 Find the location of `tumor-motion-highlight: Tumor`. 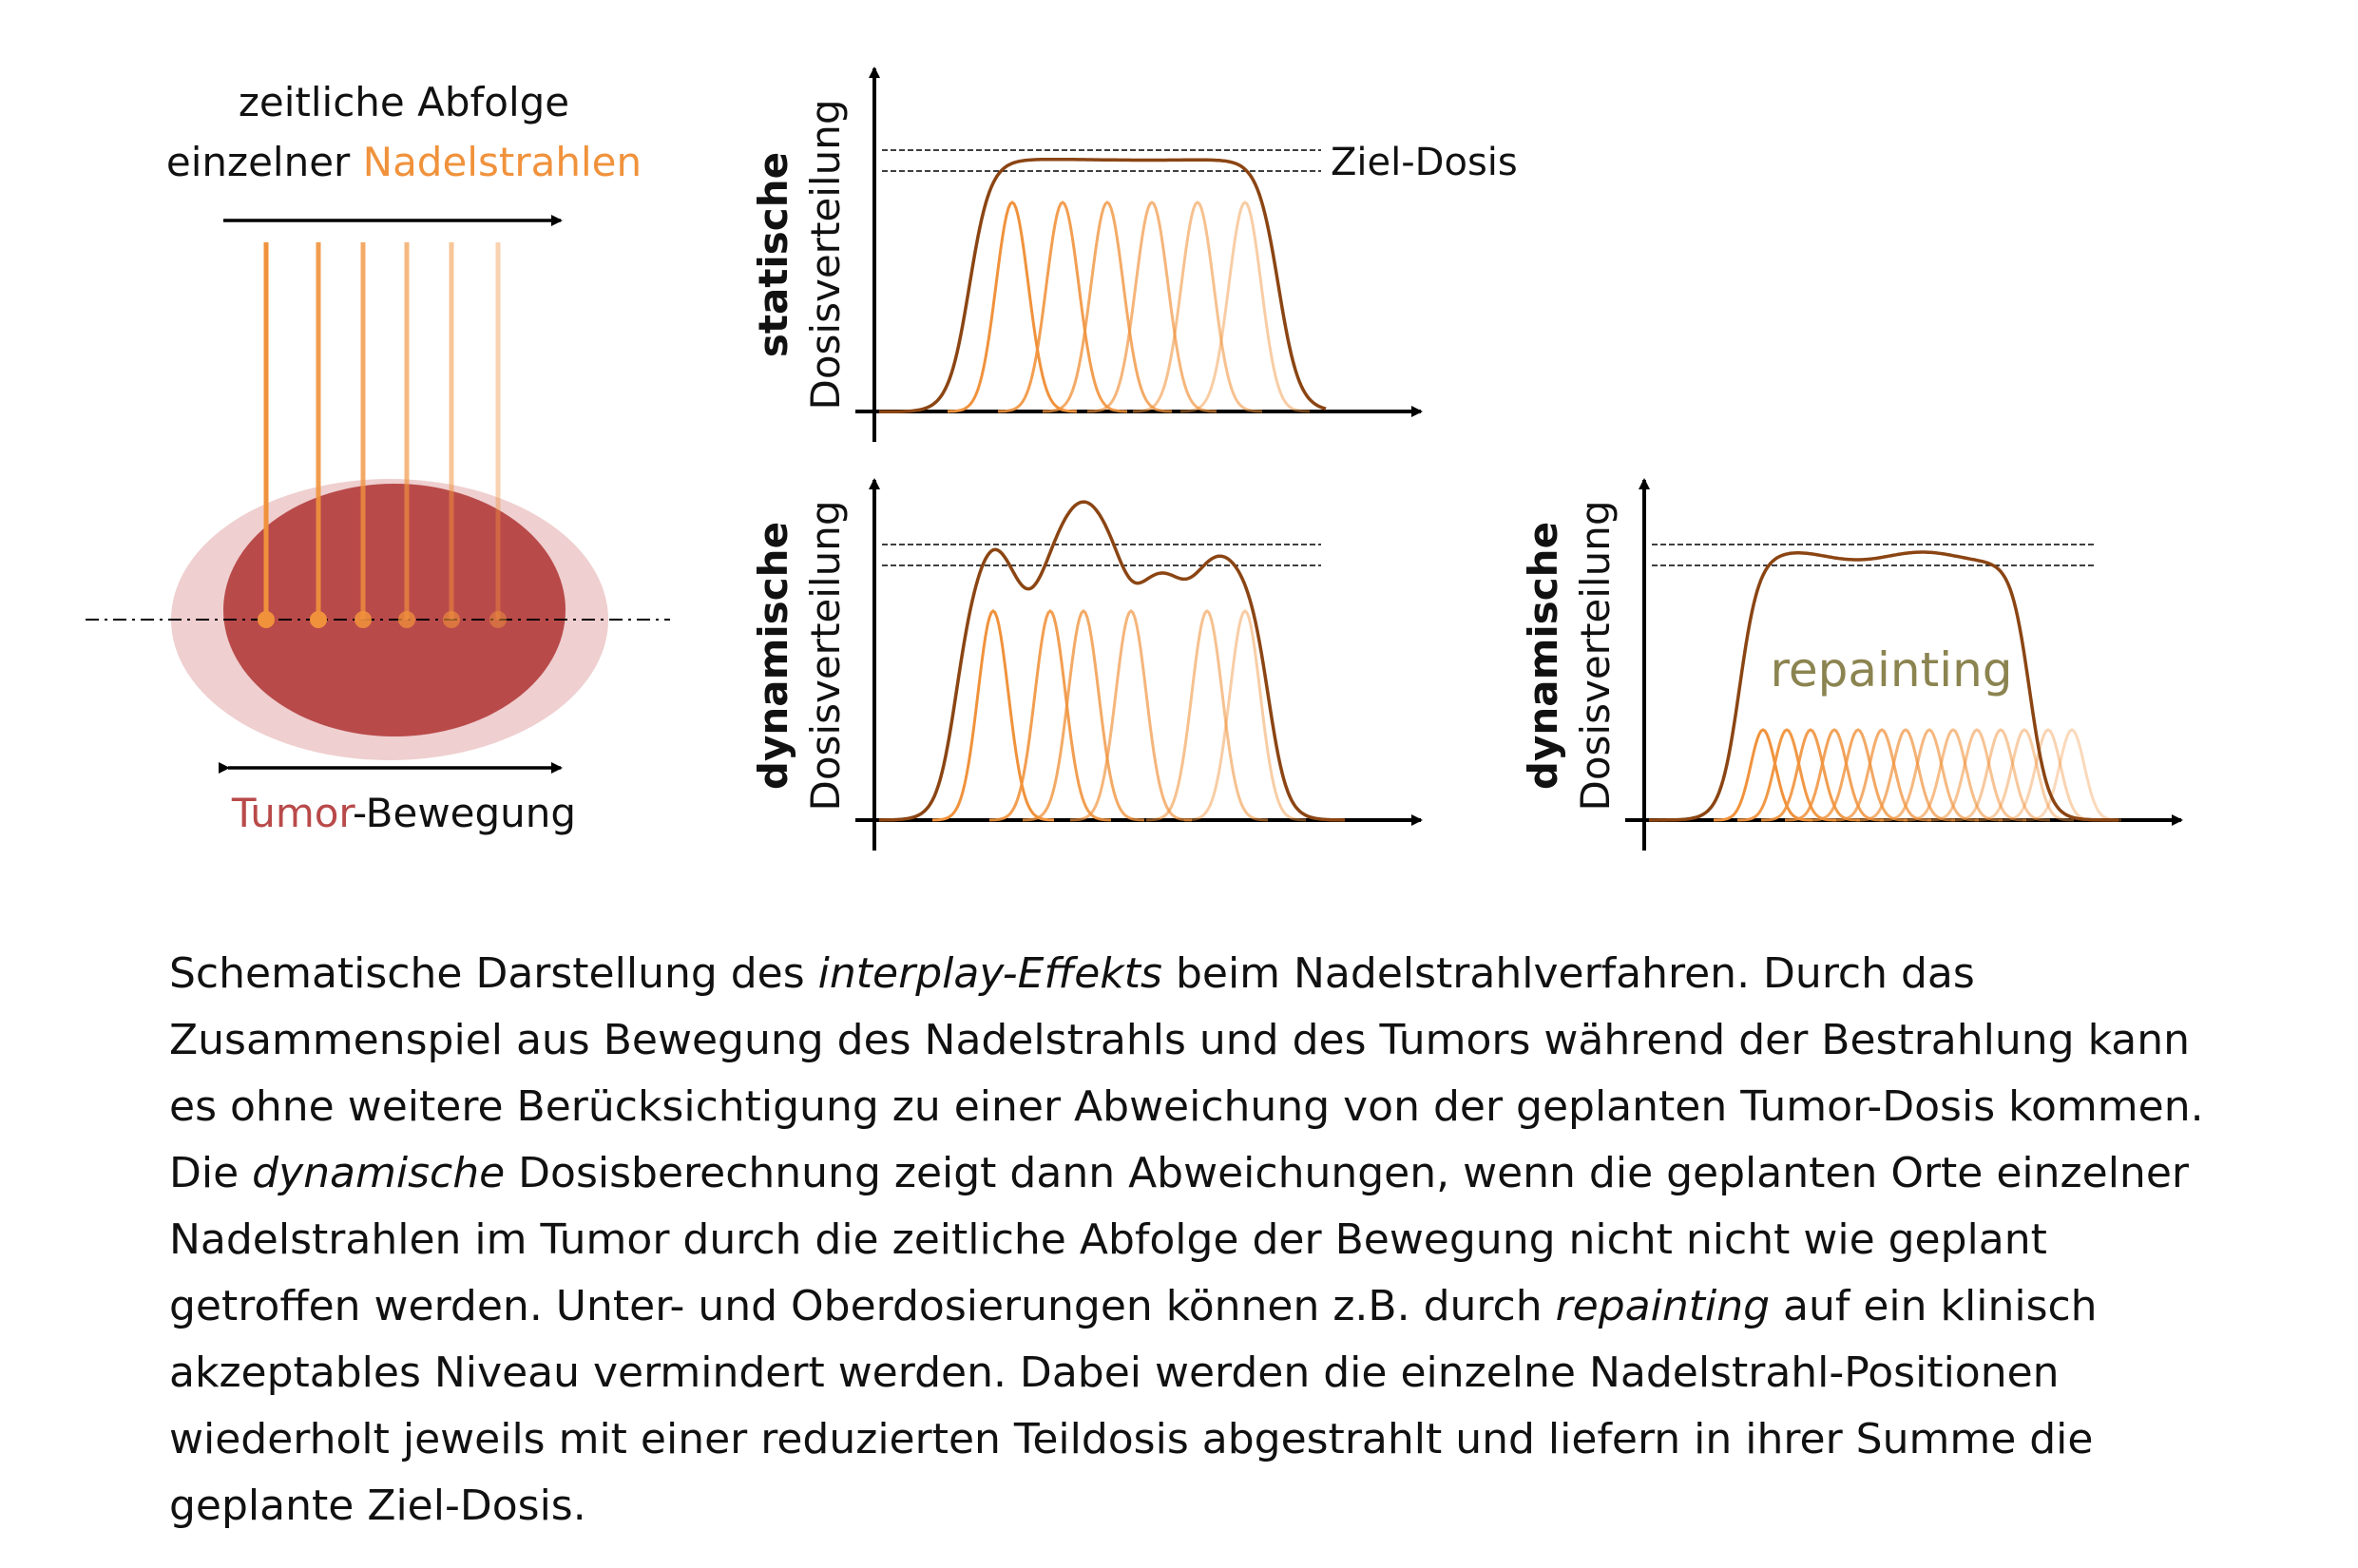

tumor-motion-highlight: Tumor is located at coordinates (293, 813).